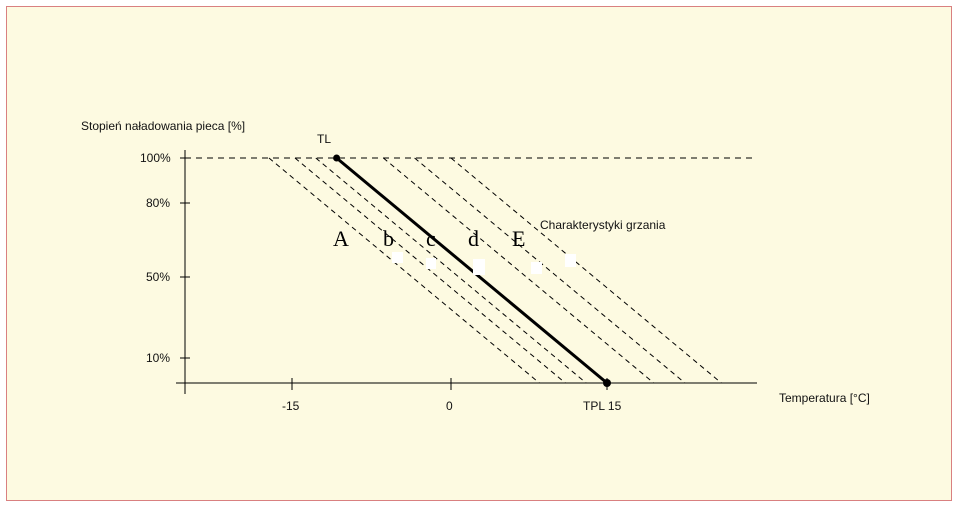 The image size is (960, 507). Describe the element at coordinates (158, 277) in the screenshot. I see `y-tick-label-50: 50%` at that location.